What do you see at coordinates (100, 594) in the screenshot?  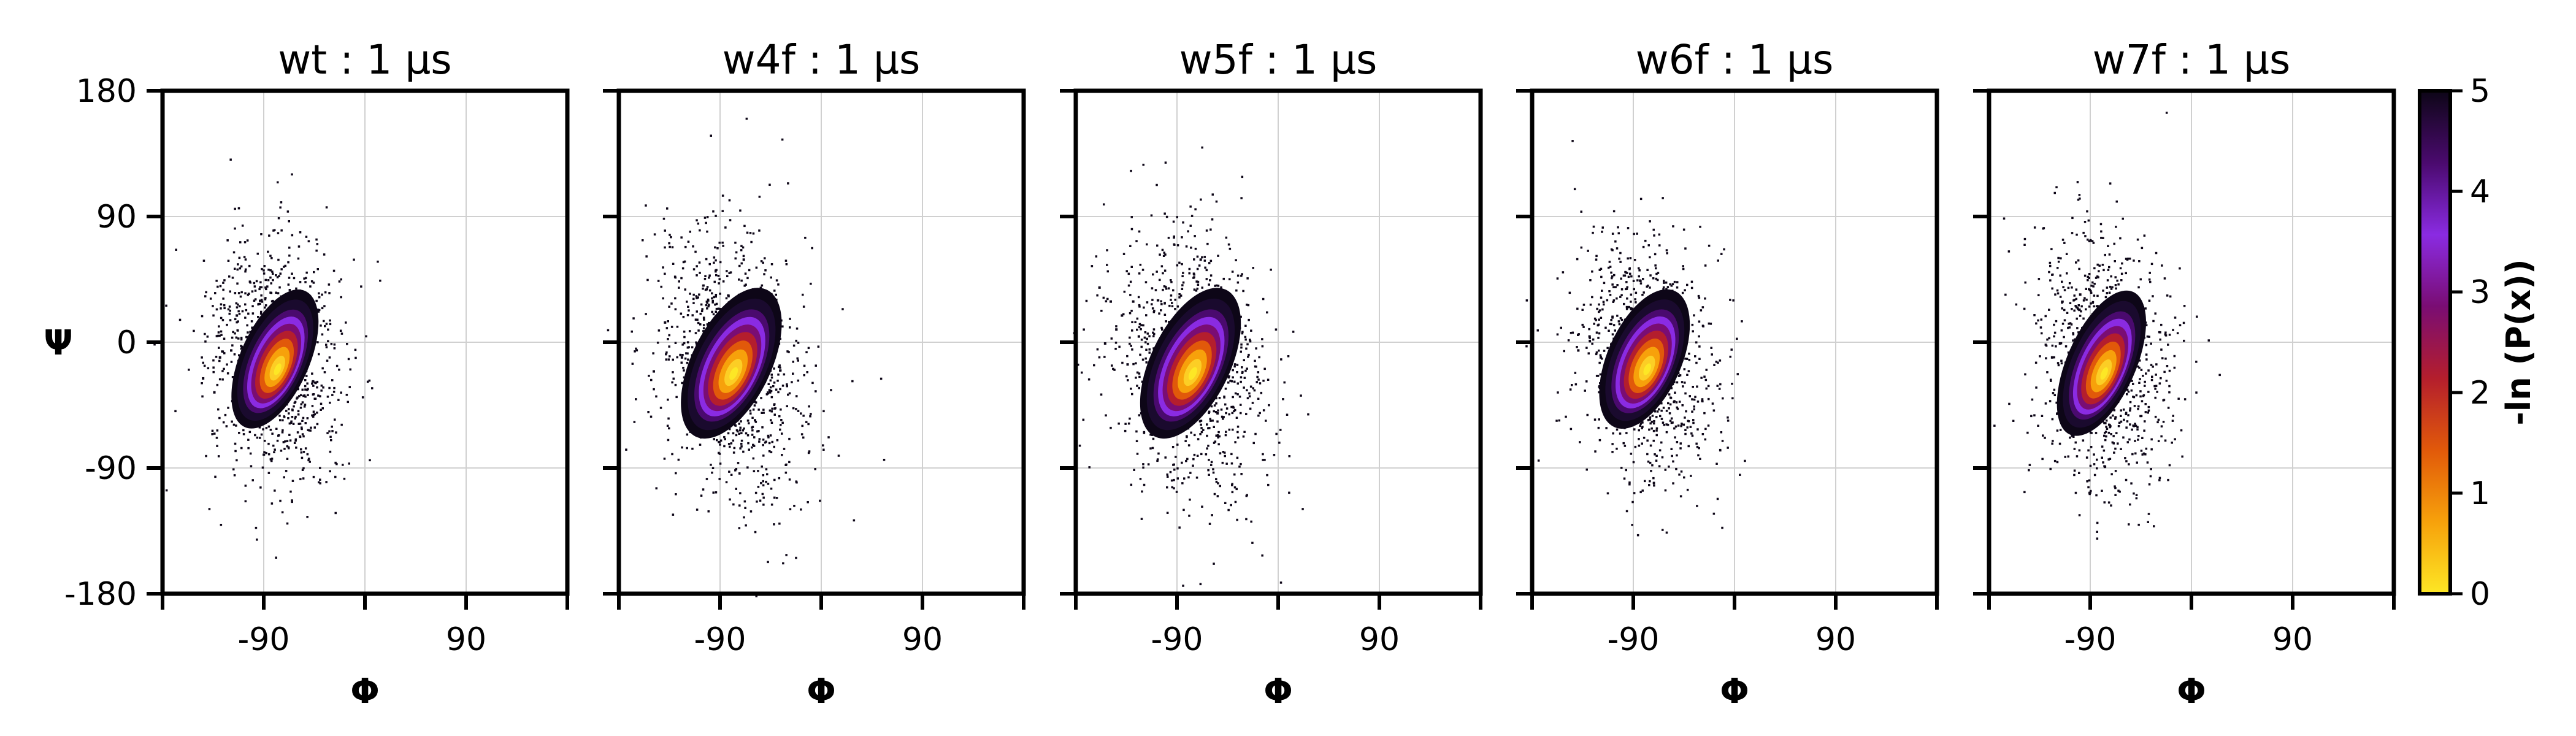 I see `y-tick-label: -180` at bounding box center [100, 594].